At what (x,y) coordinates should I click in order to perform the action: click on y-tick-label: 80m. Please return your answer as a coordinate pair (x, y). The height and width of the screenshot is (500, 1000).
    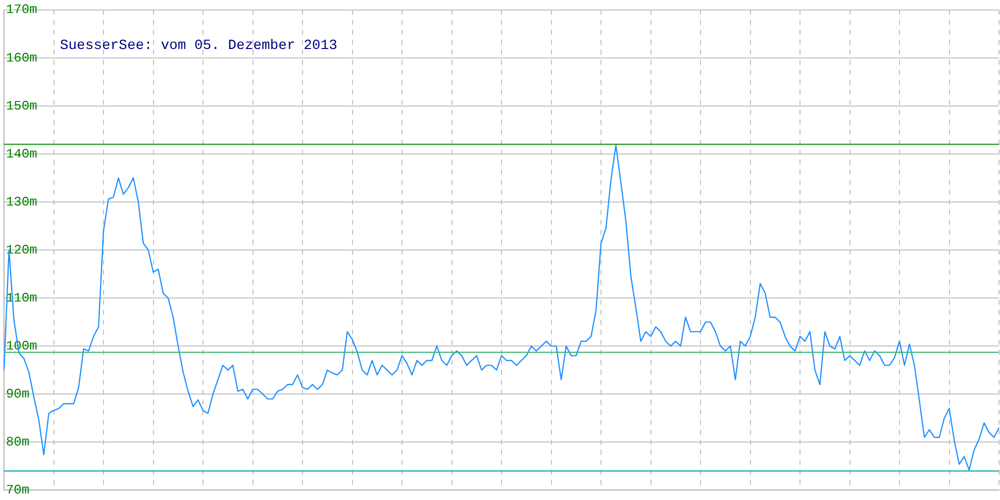
    Looking at the image, I should click on (18, 442).